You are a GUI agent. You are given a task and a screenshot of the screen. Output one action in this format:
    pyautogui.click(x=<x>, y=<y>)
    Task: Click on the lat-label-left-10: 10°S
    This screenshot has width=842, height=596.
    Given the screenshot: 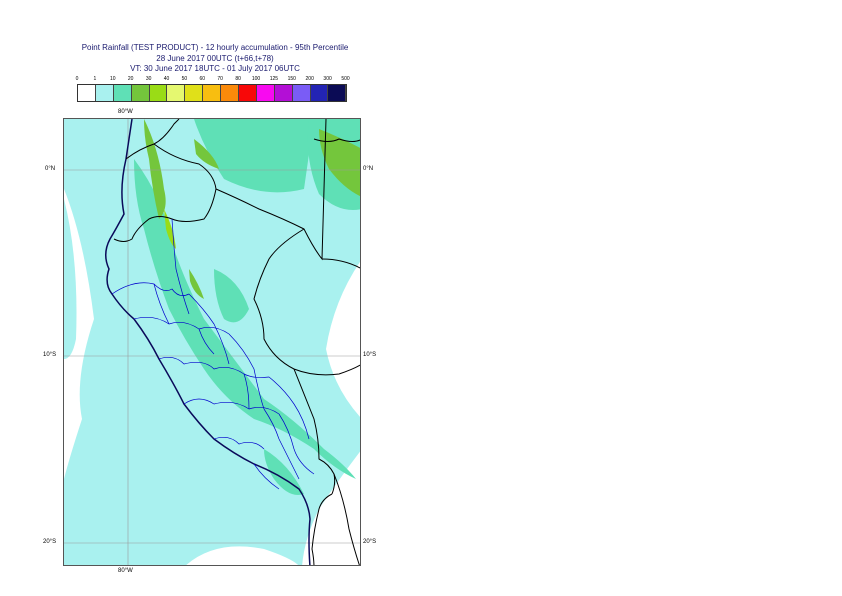 What is the action you would take?
    pyautogui.click(x=50, y=355)
    